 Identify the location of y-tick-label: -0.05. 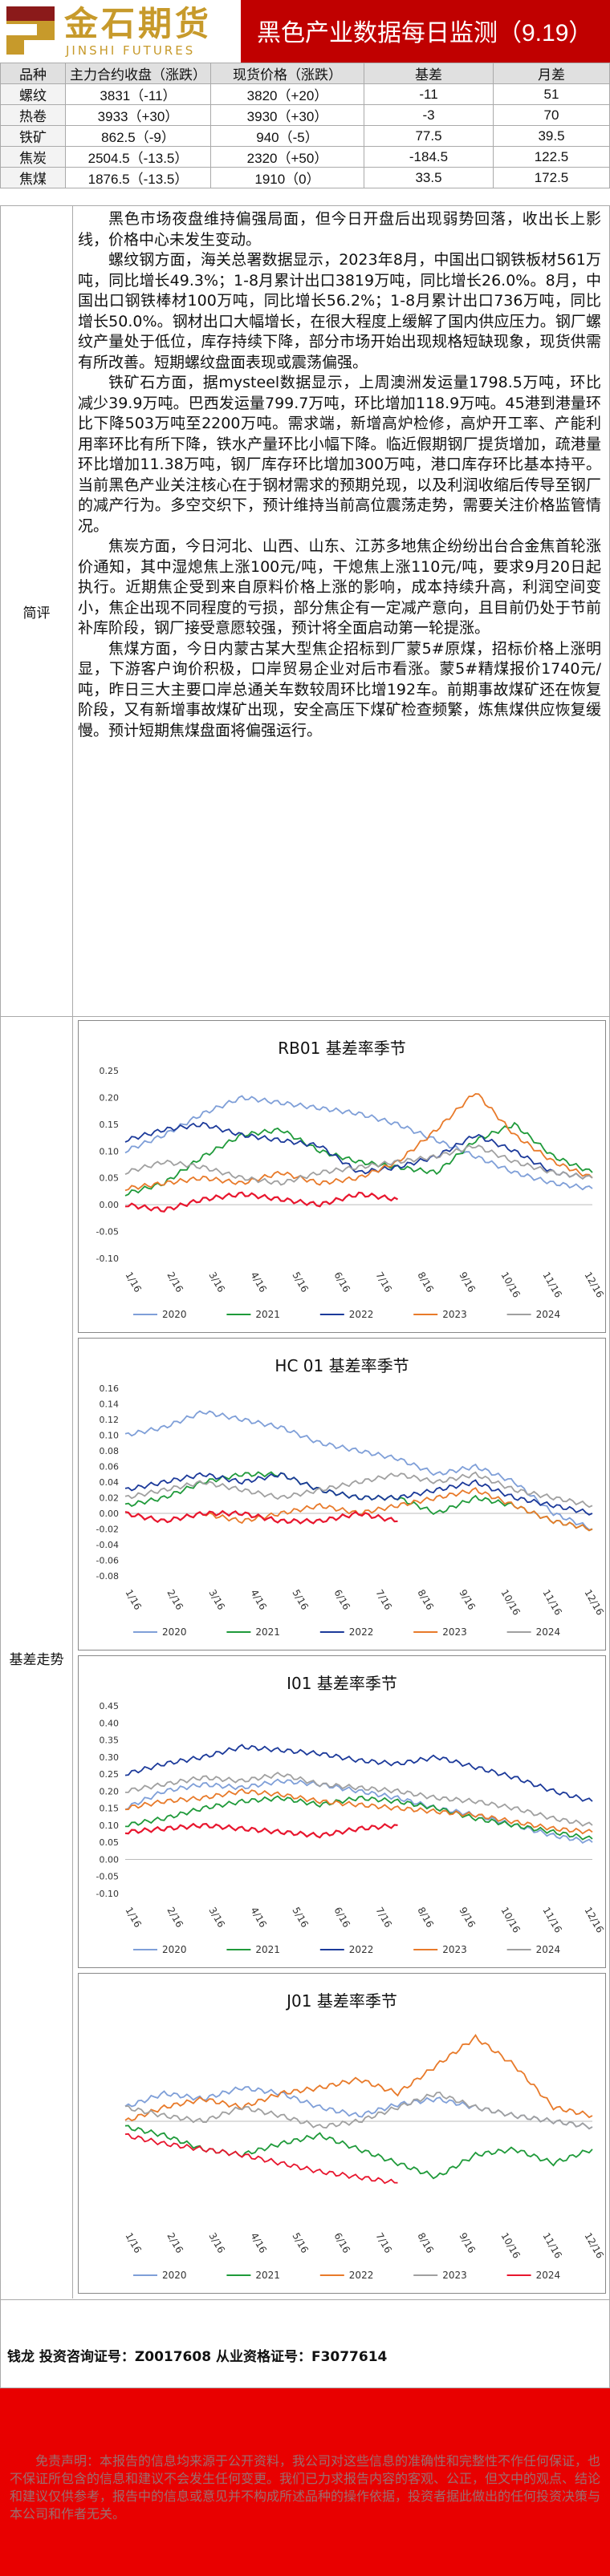
(108, 1232).